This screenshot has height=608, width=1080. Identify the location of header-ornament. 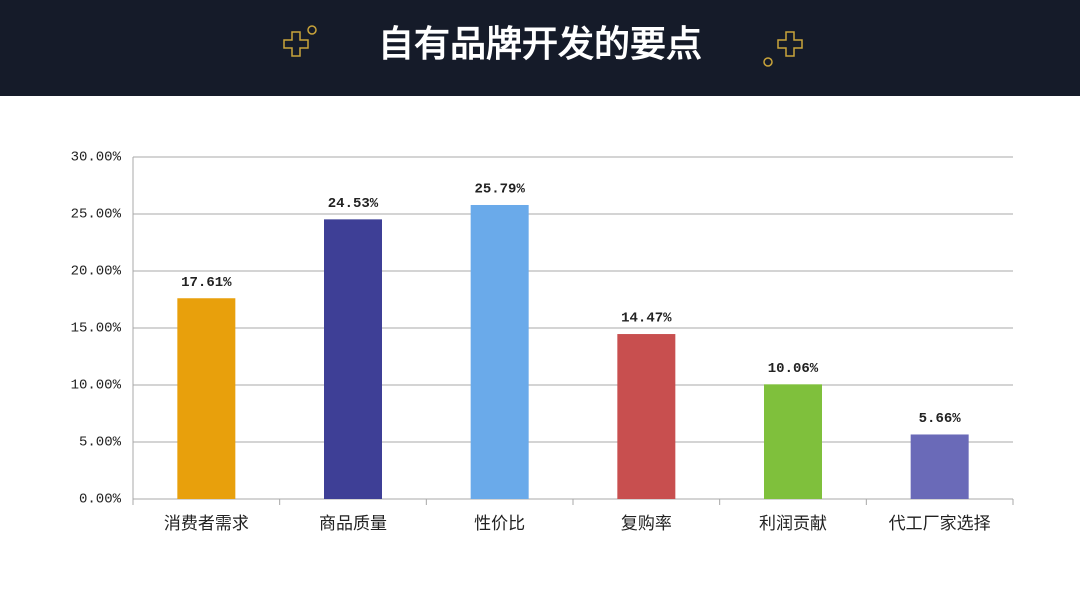
(543, 46).